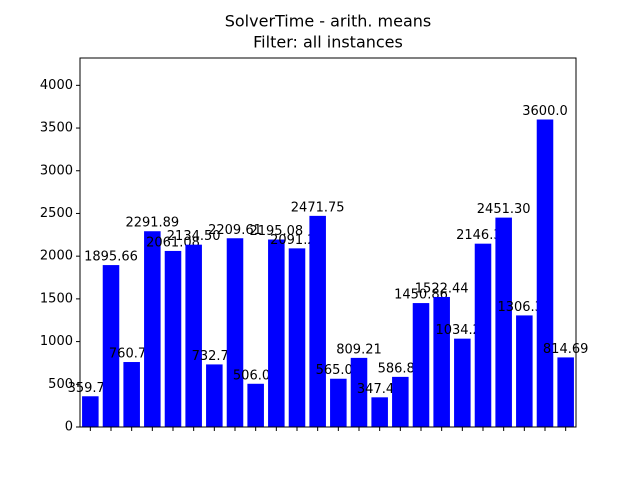 This screenshot has height=480, width=640. Describe the element at coordinates (401, 368) in the screenshot. I see `value-label: 586.84` at that location.